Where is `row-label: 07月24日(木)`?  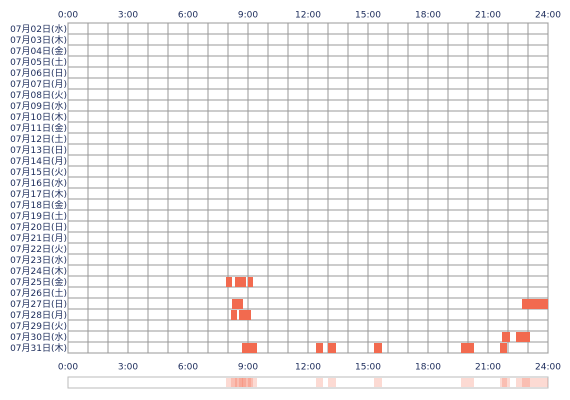 row-label: 07月24日(木) is located at coordinates (38, 271).